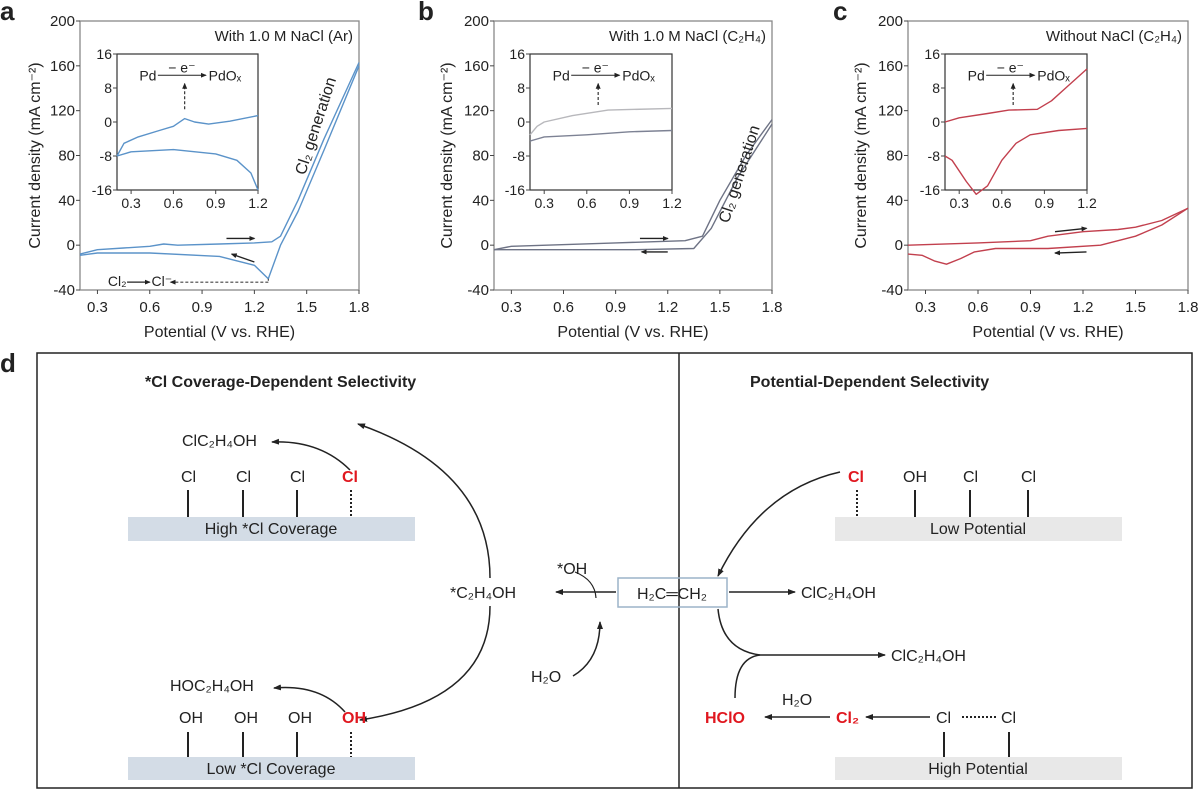  I want to click on water-label: H₂O, so click(546, 677).